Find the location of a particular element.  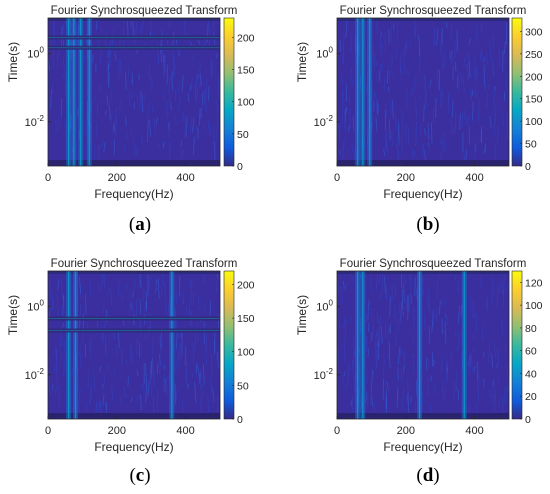

colorbar-tick-label: 200 is located at coordinates (246, 38).